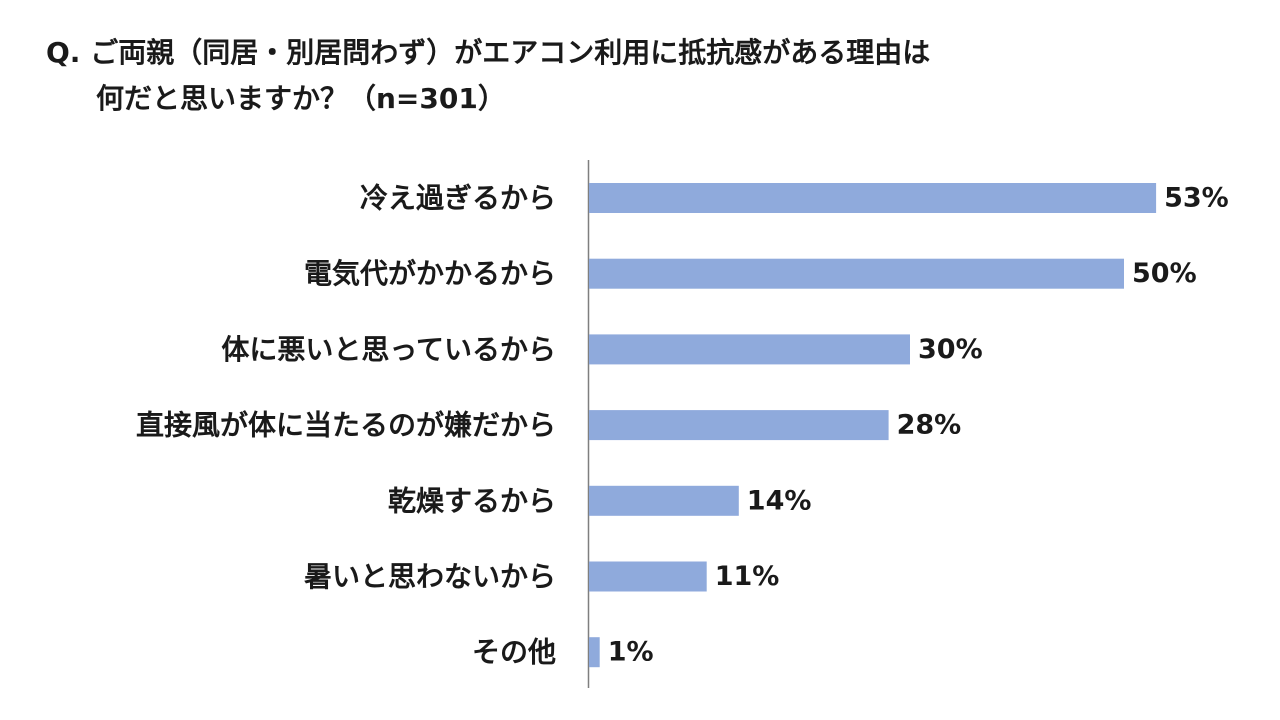 This screenshot has height=720, width=1280. Describe the element at coordinates (514, 652) in the screenshot. I see `category-label-6: その他` at that location.